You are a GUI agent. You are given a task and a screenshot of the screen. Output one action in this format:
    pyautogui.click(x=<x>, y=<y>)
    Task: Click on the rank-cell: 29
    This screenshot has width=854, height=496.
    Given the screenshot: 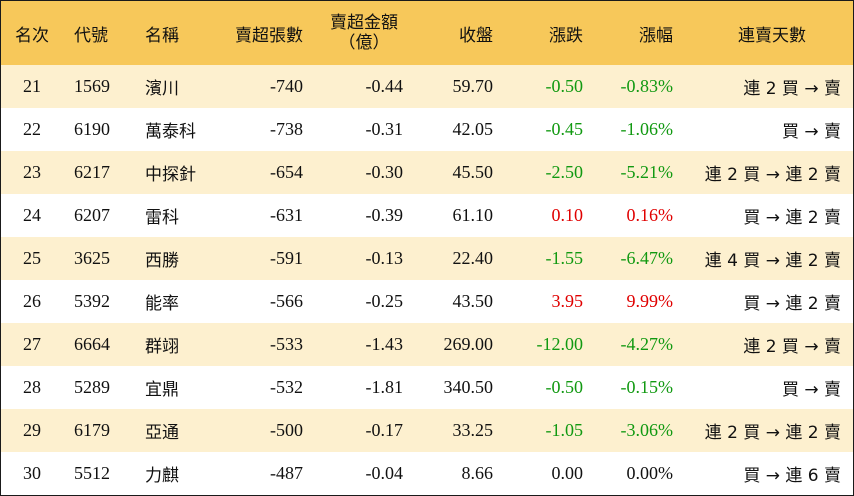 What is the action you would take?
    pyautogui.click(x=32, y=430)
    